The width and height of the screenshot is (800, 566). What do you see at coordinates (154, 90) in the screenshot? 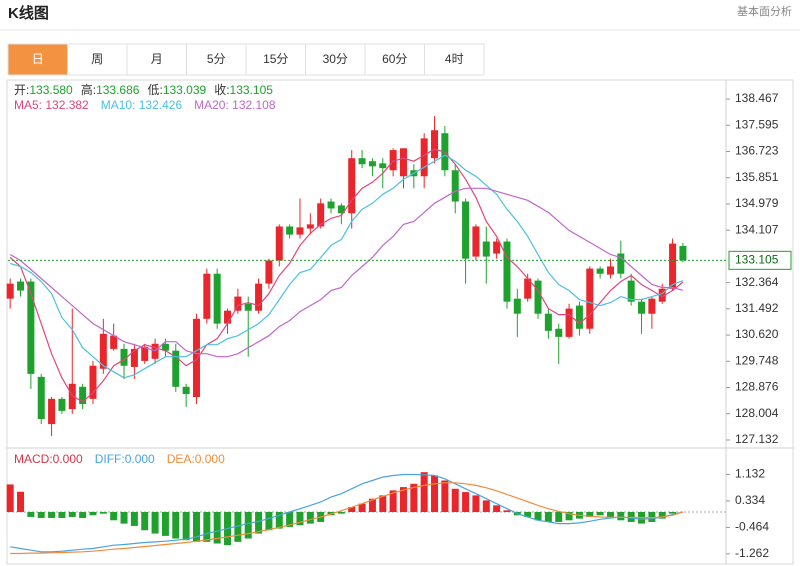
I see `info-label: 低:` at bounding box center [154, 90].